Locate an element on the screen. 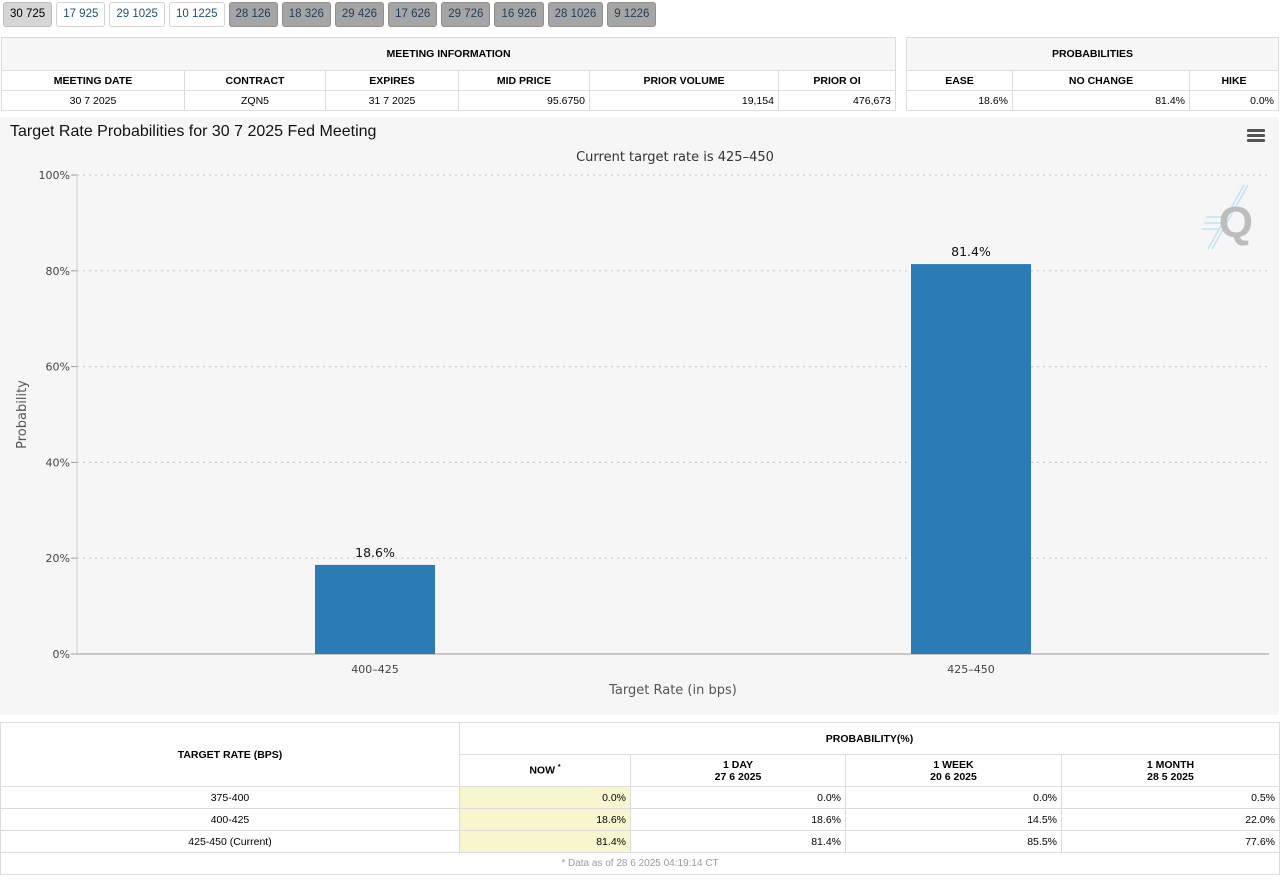 The image size is (1283, 883). historical-probability-cell: 85.5% is located at coordinates (953, 841).